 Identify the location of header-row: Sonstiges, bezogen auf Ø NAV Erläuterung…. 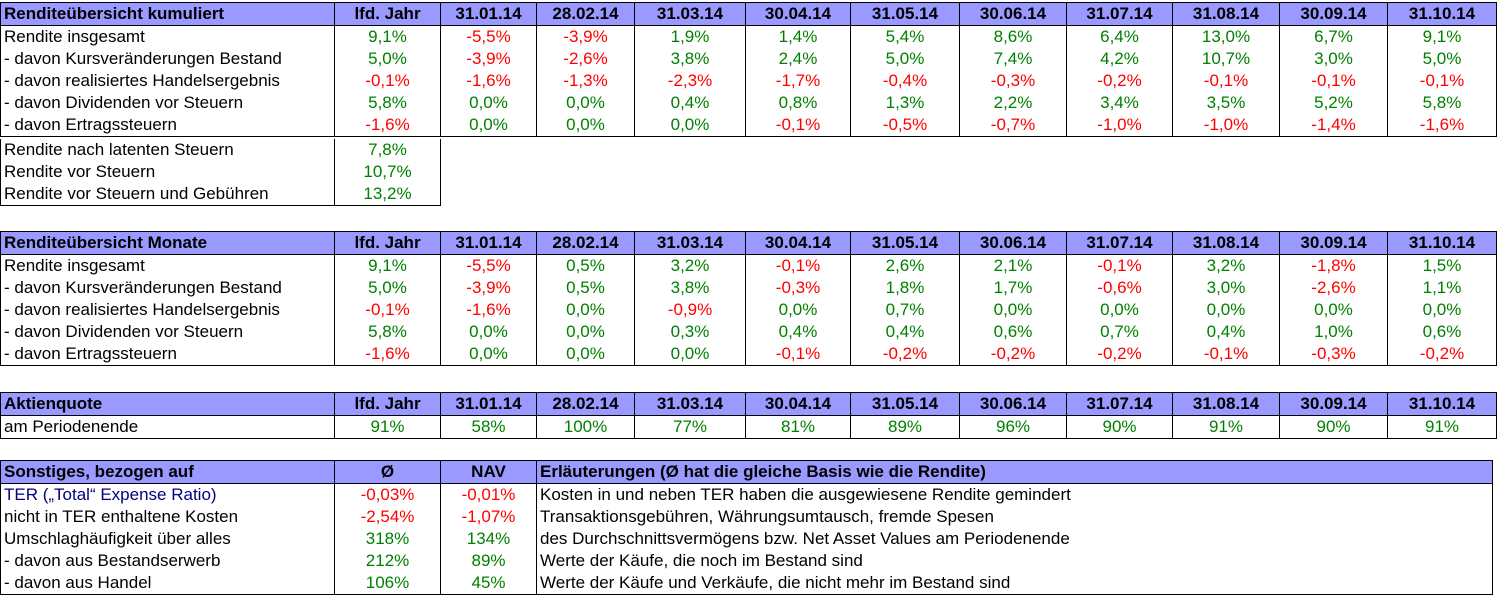
(746, 472).